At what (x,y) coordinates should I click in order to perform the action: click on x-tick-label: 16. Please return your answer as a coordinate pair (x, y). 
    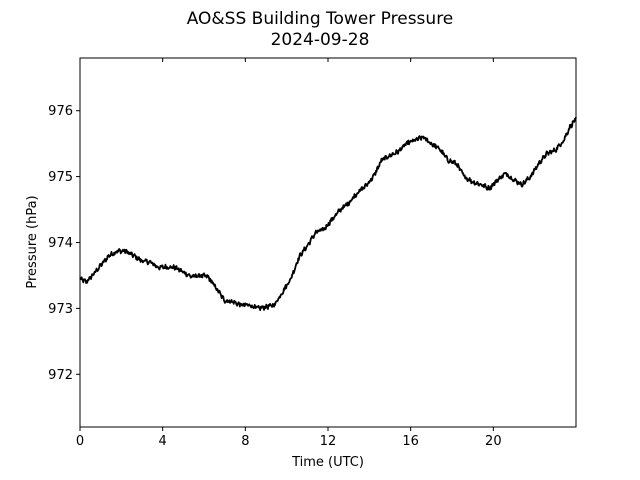
    Looking at the image, I should click on (410, 441).